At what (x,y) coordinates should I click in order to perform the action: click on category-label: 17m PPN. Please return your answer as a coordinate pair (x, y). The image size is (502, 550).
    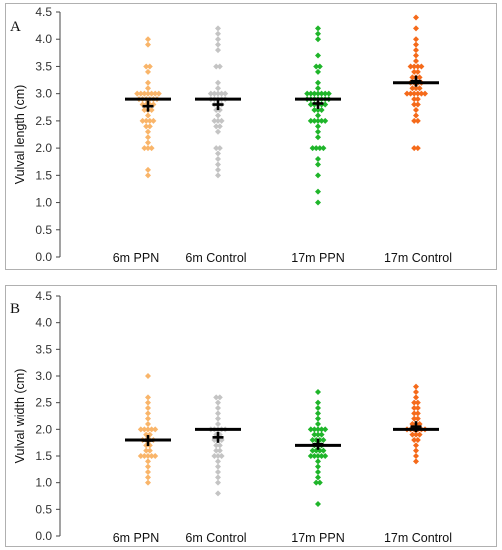
    Looking at the image, I should click on (318, 258).